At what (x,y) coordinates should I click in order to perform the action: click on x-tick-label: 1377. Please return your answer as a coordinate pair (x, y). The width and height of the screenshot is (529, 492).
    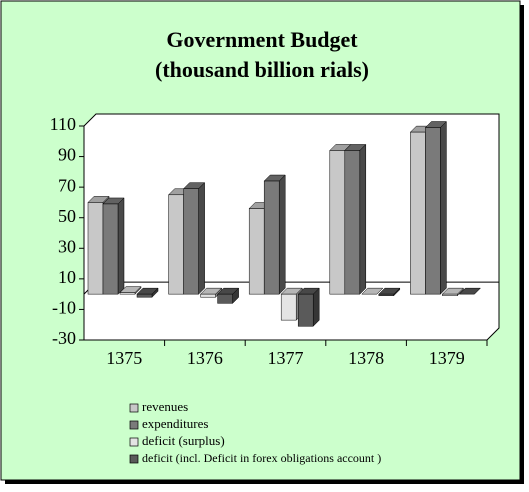
    Looking at the image, I should click on (286, 358).